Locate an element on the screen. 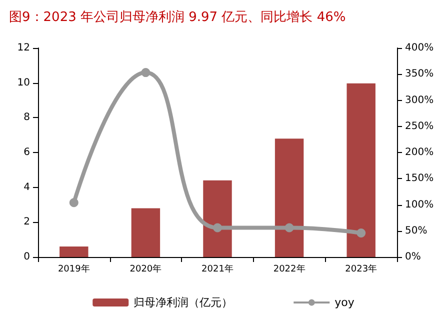  y2-tick-label: 400% is located at coordinates (419, 48).